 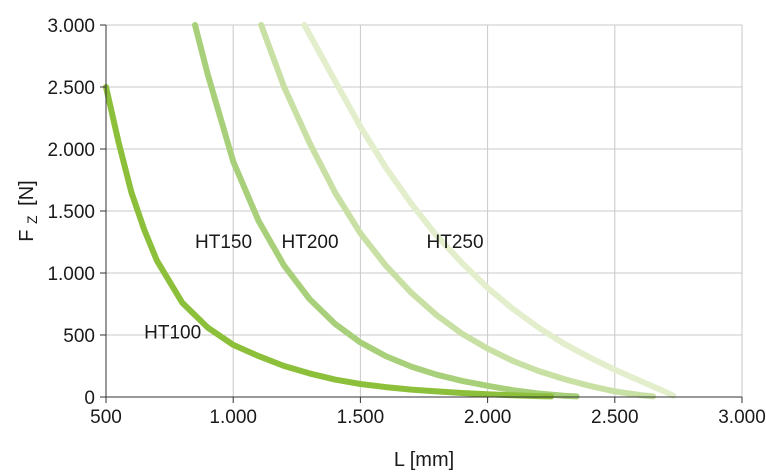 What do you see at coordinates (488, 417) in the screenshot?
I see `x-tick-label: 2.000` at bounding box center [488, 417].